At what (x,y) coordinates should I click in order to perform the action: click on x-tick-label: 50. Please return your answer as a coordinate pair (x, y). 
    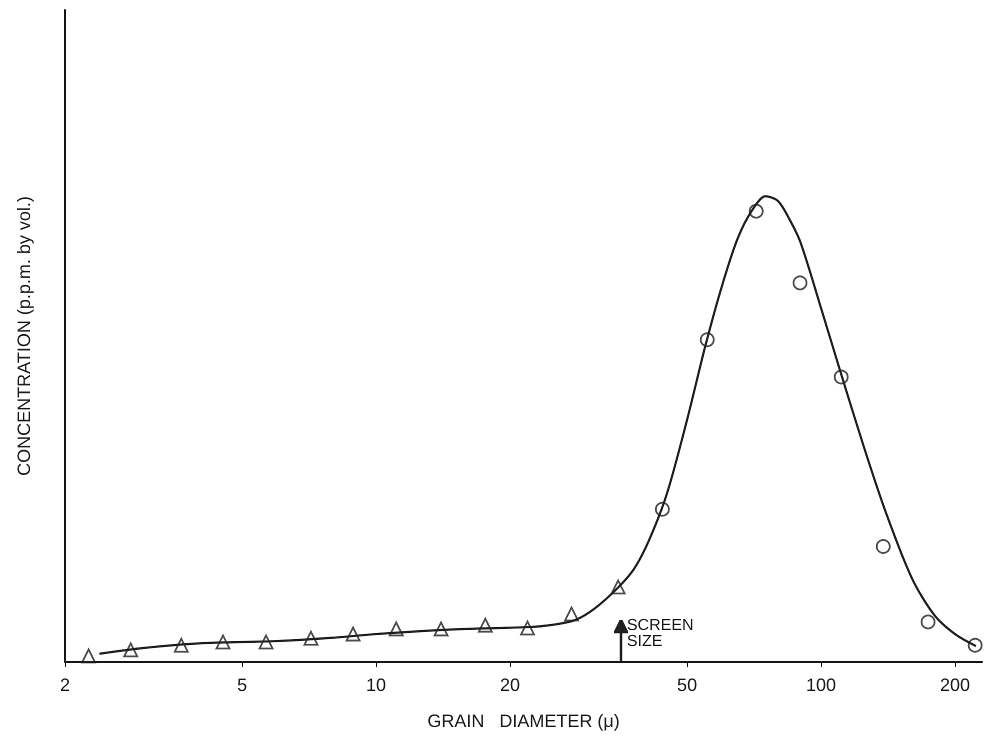
    Looking at the image, I should click on (687, 685).